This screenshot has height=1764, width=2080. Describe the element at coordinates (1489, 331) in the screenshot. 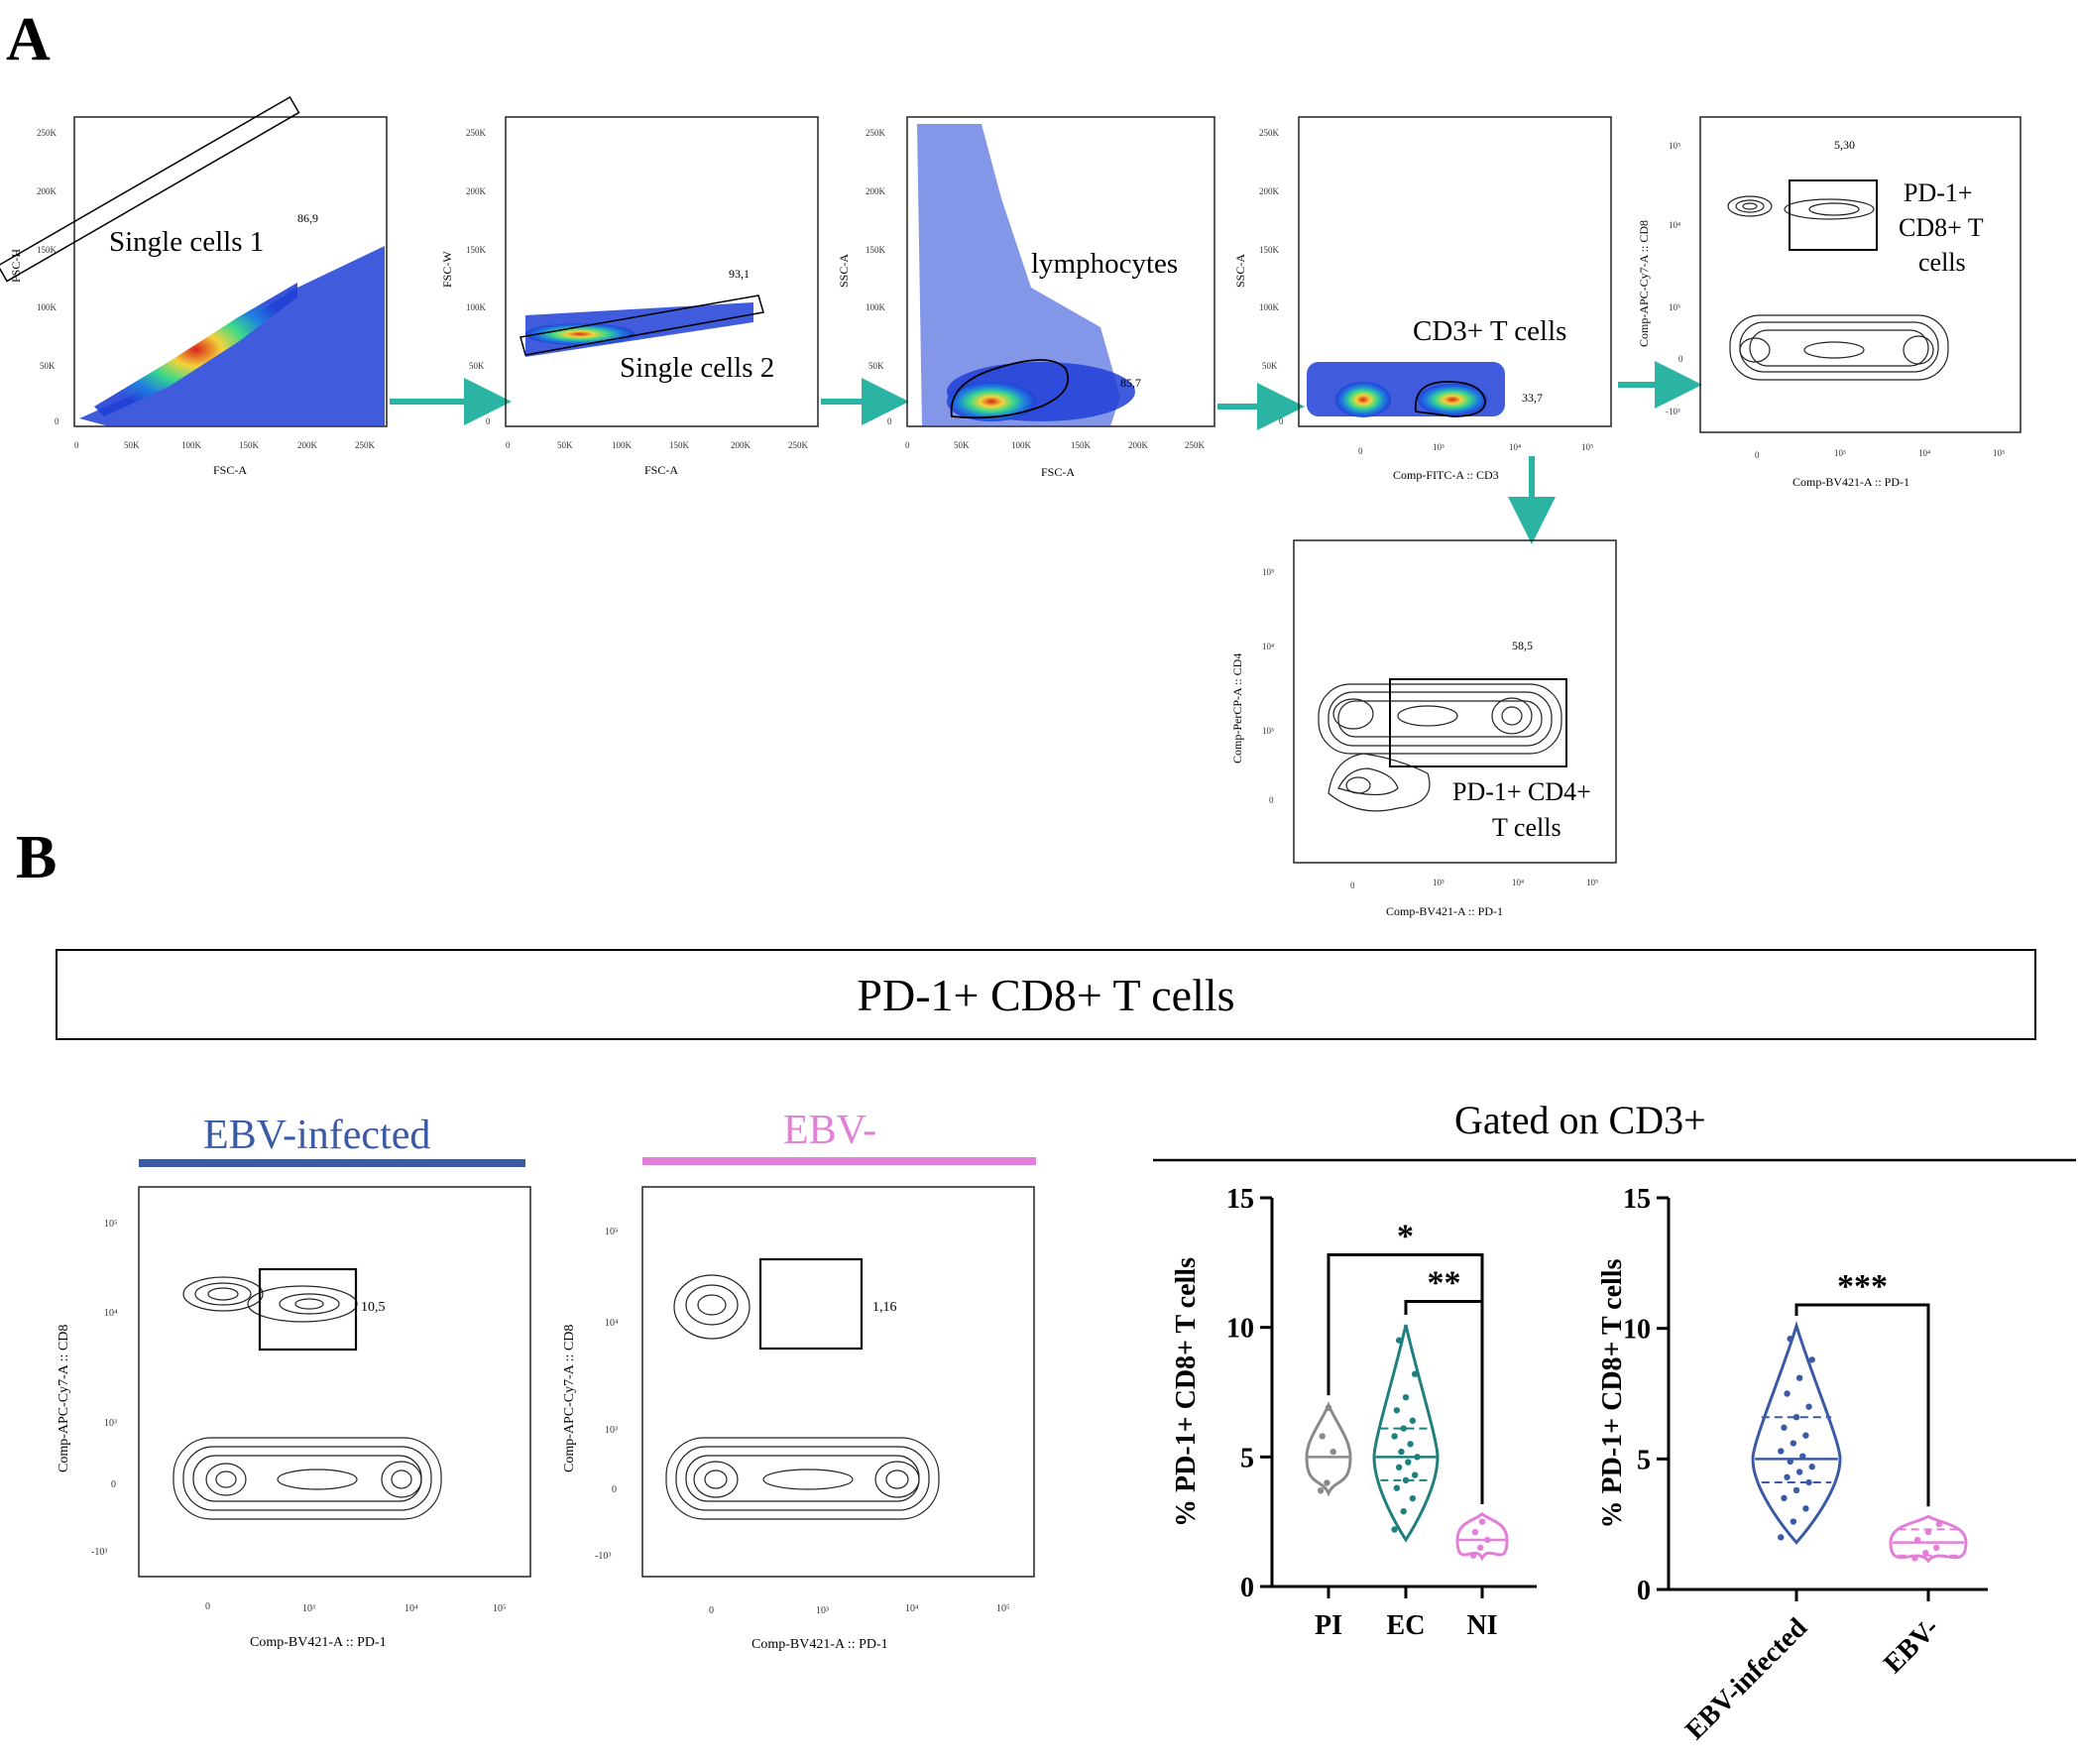

I see `gate-label: CD3+ T cells` at that location.